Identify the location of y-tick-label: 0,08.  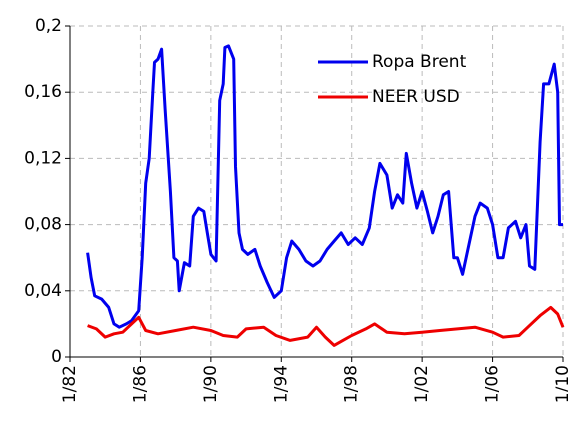
(43, 225).